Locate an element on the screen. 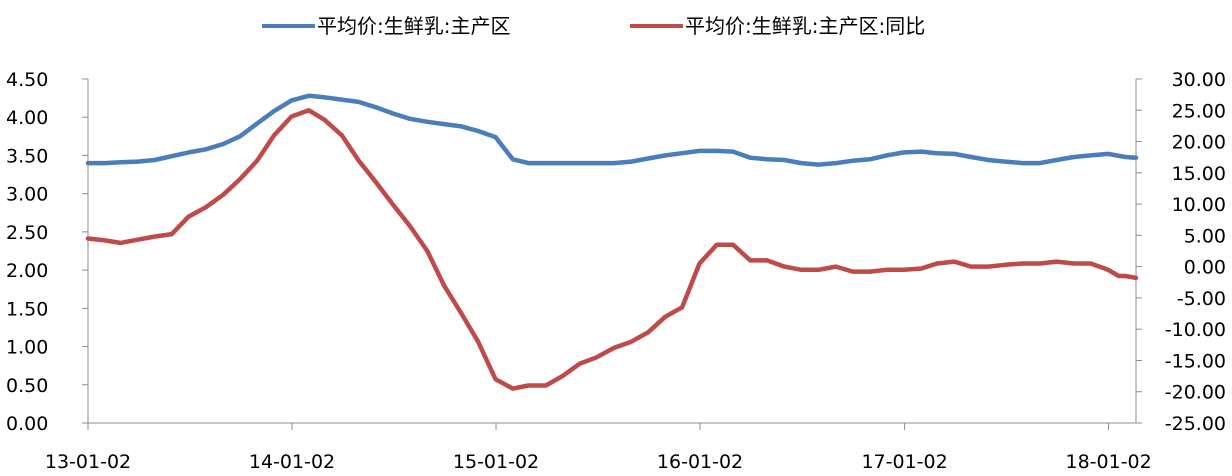 The width and height of the screenshot is (1232, 476). right-tick-label: -15.00 is located at coordinates (1195, 361).